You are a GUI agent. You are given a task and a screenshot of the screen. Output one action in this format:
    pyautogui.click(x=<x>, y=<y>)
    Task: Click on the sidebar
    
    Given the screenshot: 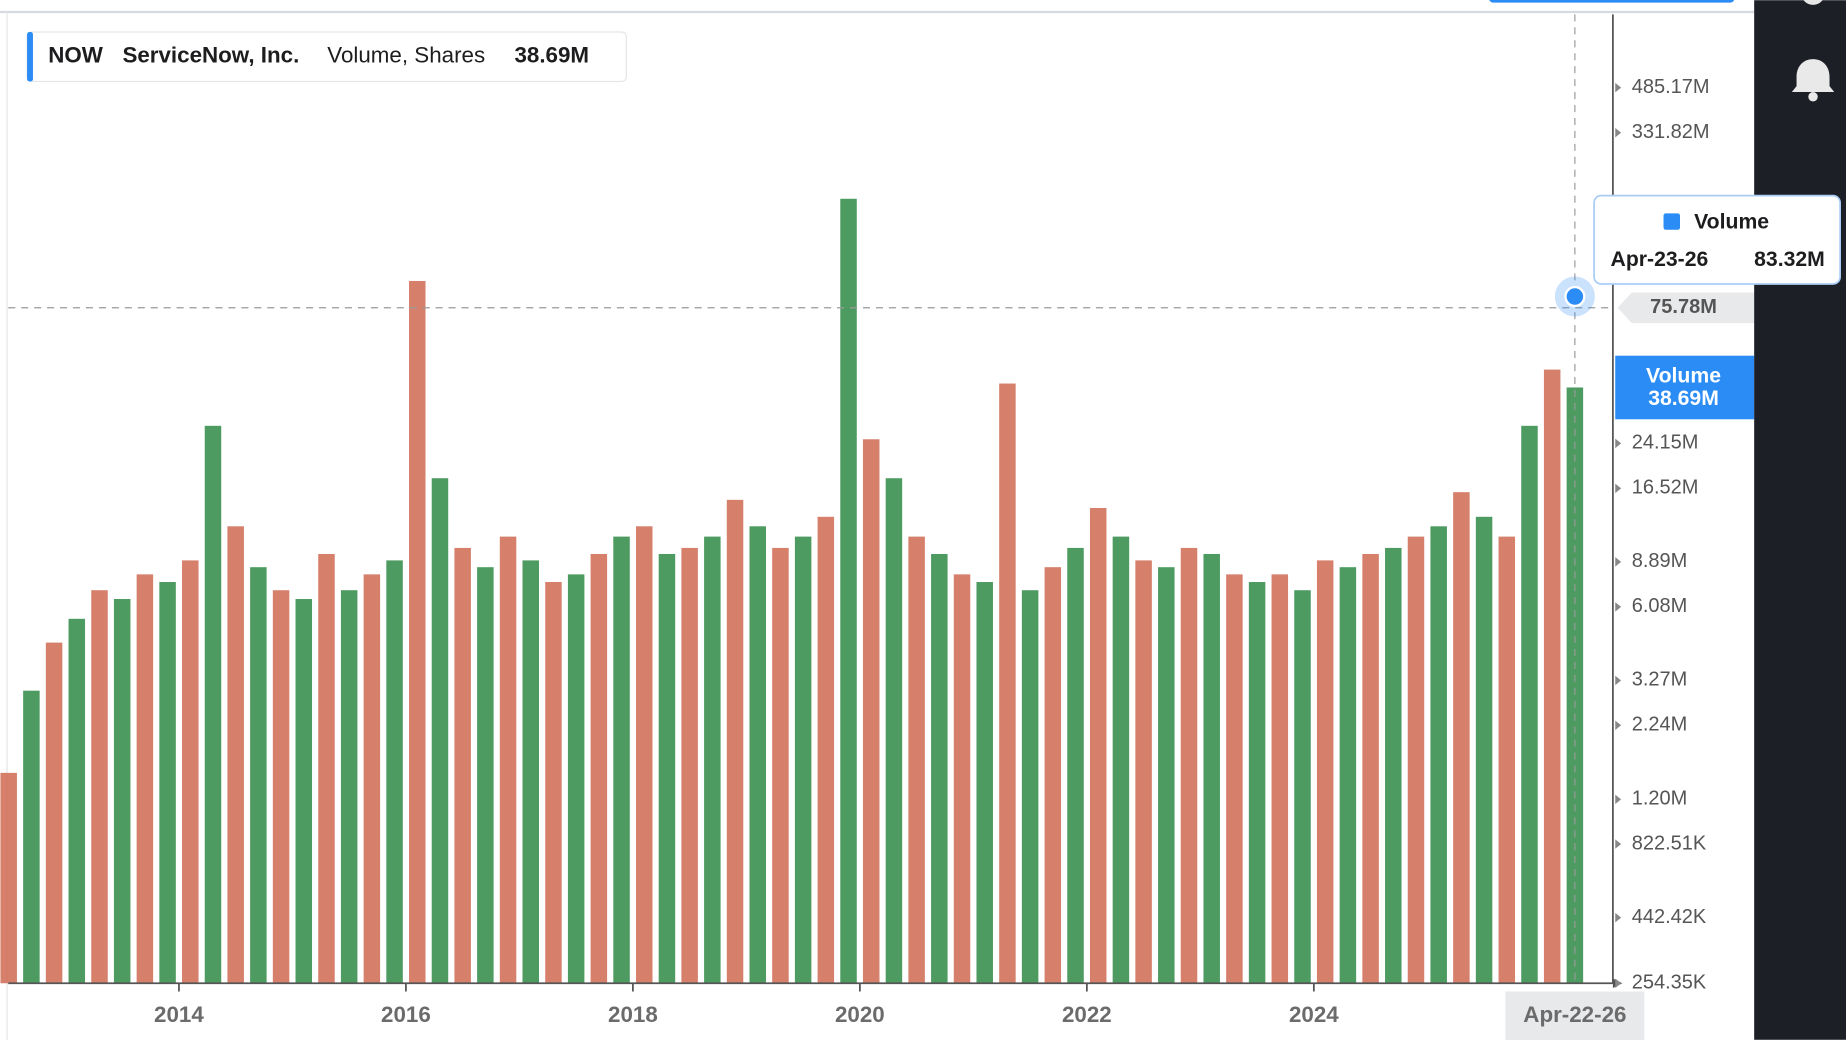 What is the action you would take?
    pyautogui.click(x=1800, y=520)
    